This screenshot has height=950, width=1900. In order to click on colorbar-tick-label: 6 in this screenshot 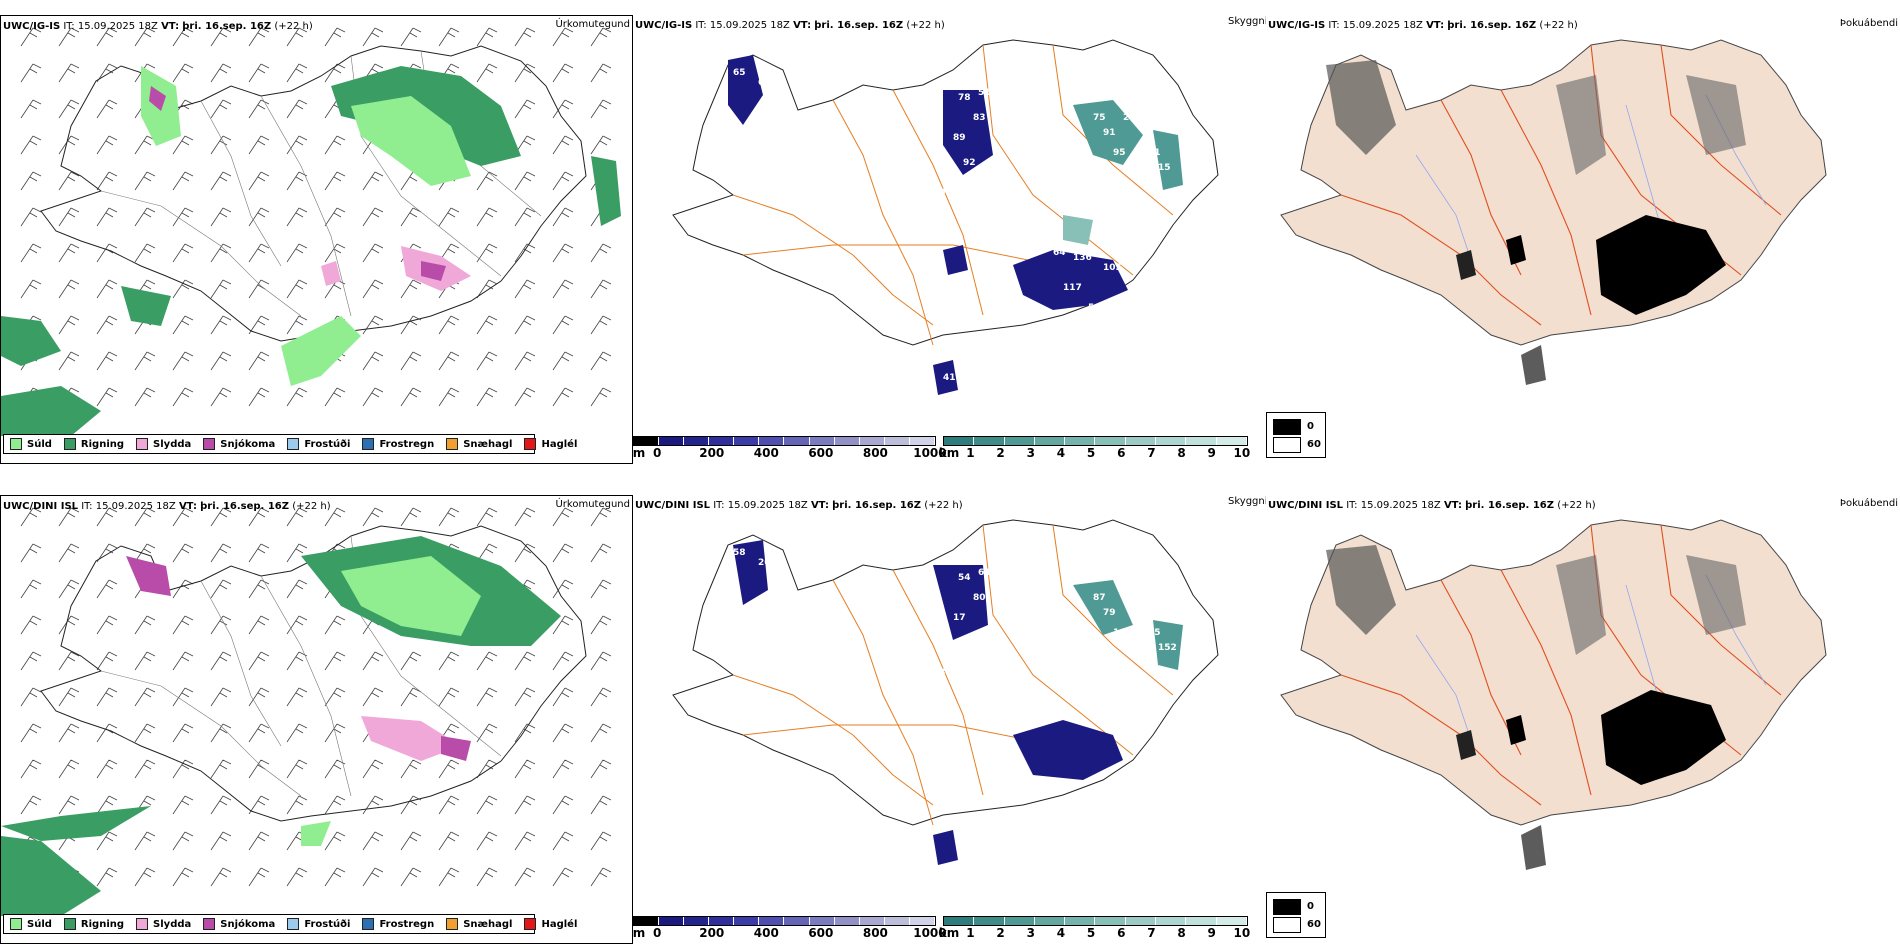, I will do `click(1121, 933)`.